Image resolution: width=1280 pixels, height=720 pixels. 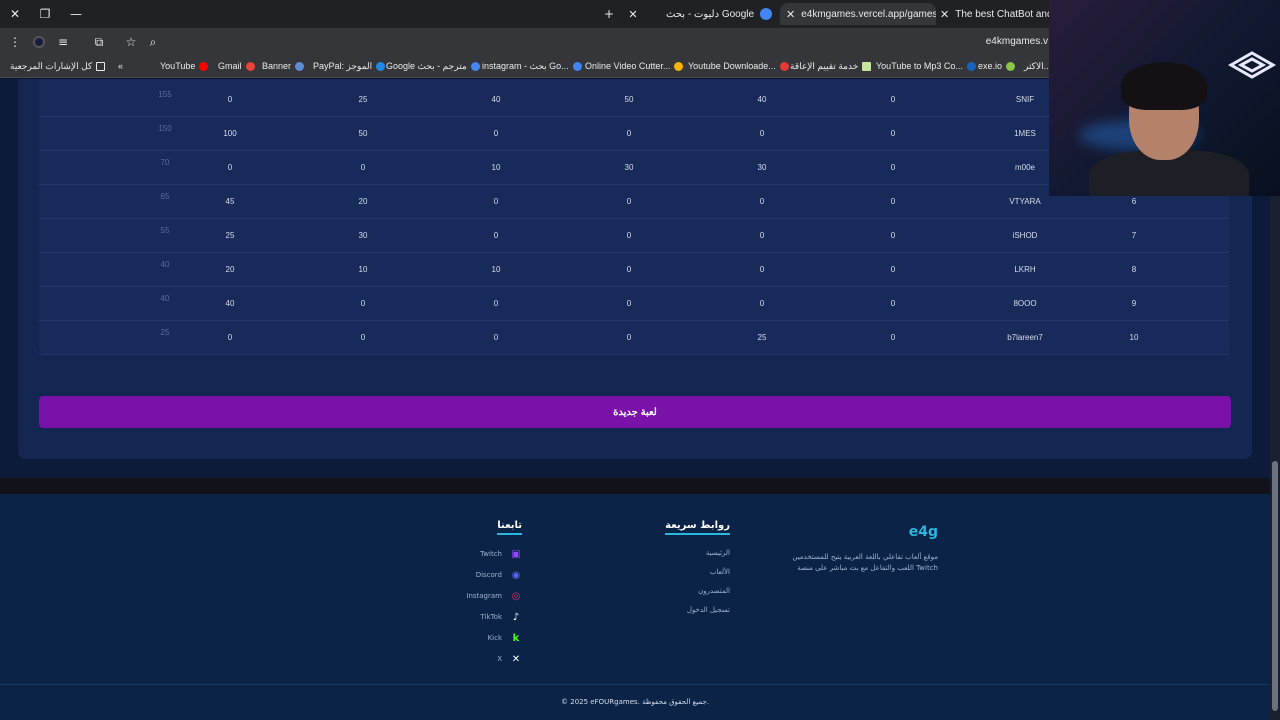 What do you see at coordinates (1025, 133) in the screenshot?
I see `player-name-cell: 1MES` at bounding box center [1025, 133].